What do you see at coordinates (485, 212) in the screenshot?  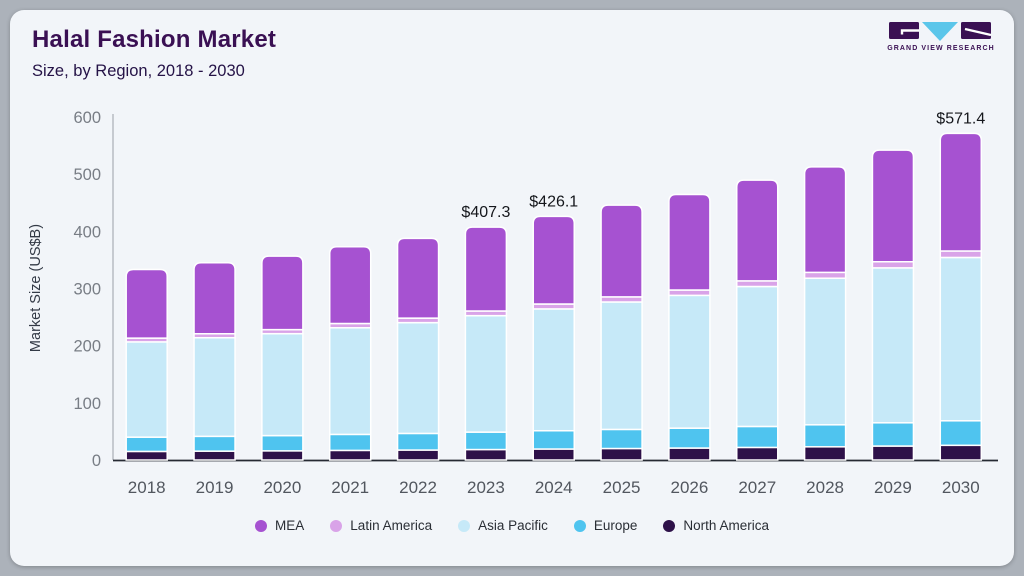 I see `bar-total-label: $407.3` at bounding box center [485, 212].